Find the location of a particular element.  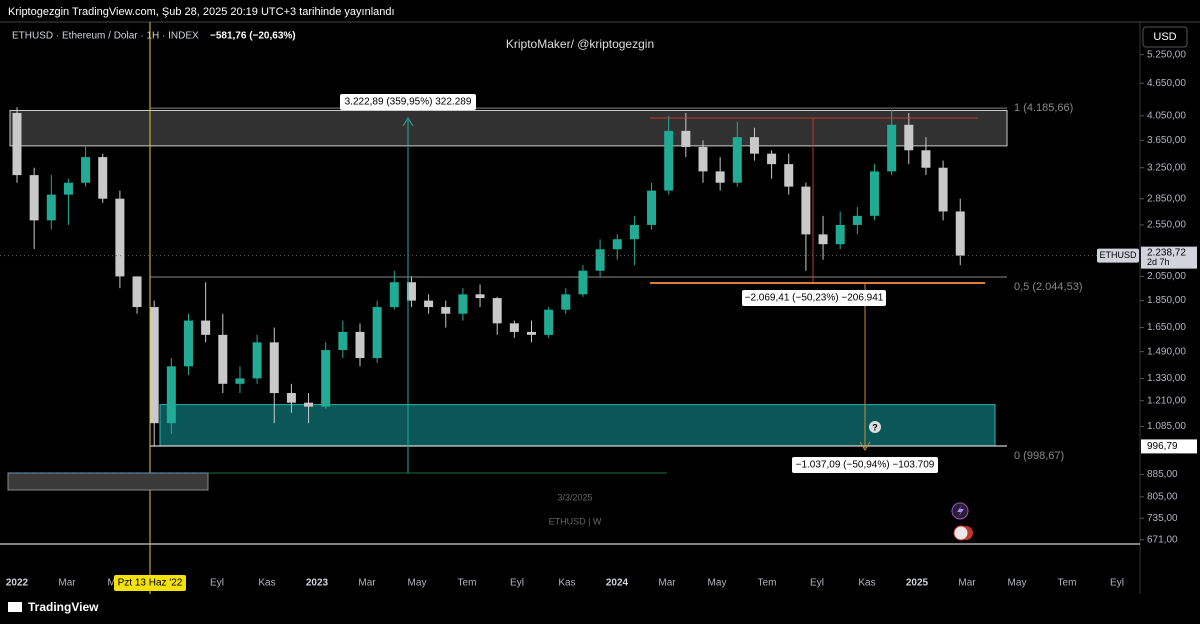

footer-brand: TradingView is located at coordinates (63, 607).